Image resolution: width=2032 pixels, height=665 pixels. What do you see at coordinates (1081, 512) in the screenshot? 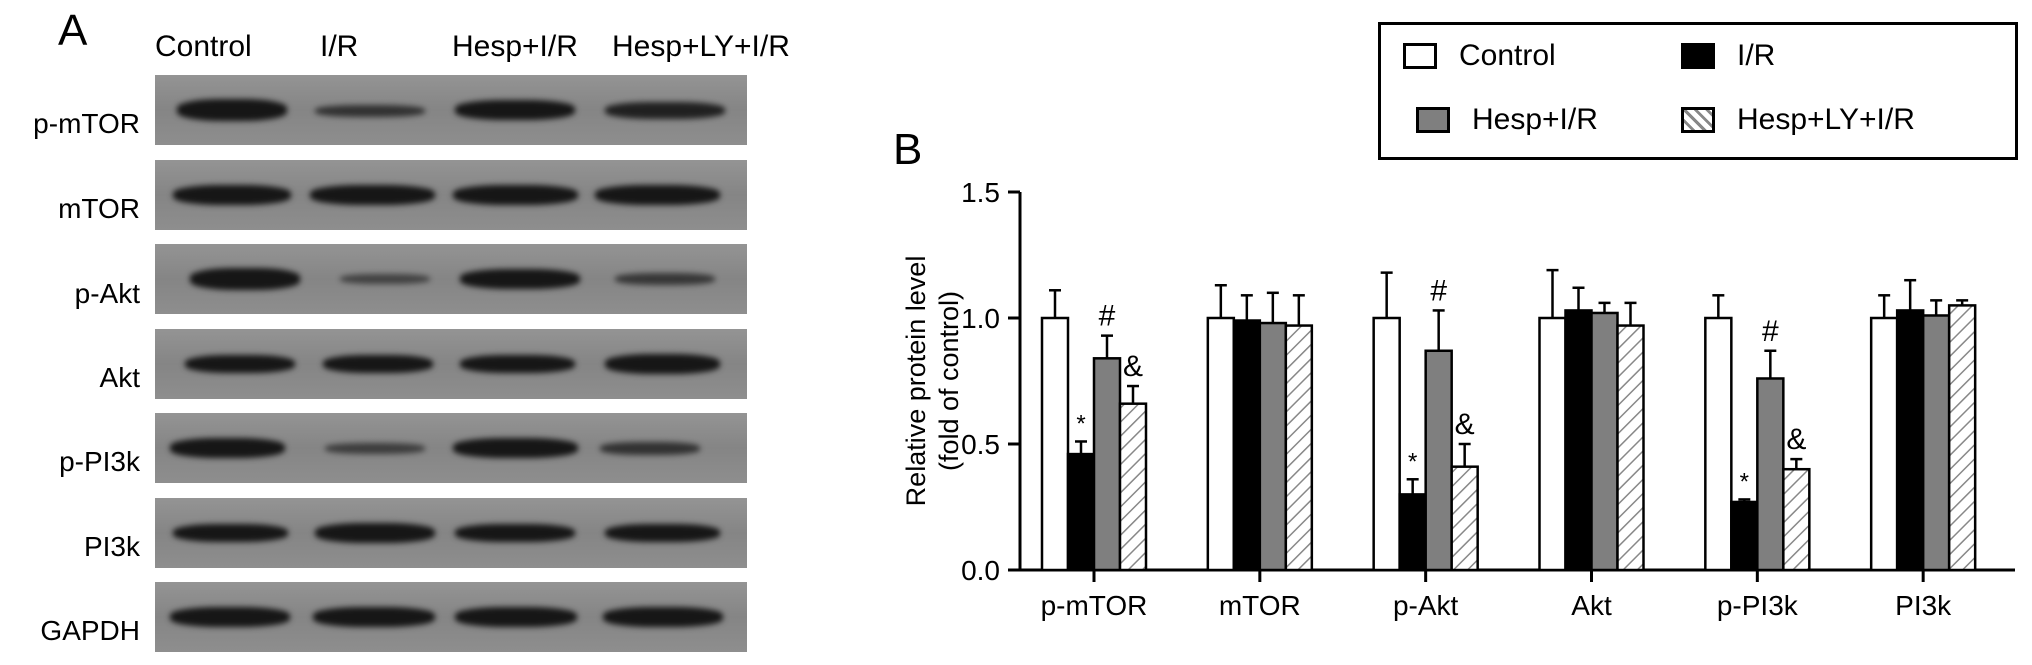
I see `bar-I/R-p-mTOR` at bounding box center [1081, 512].